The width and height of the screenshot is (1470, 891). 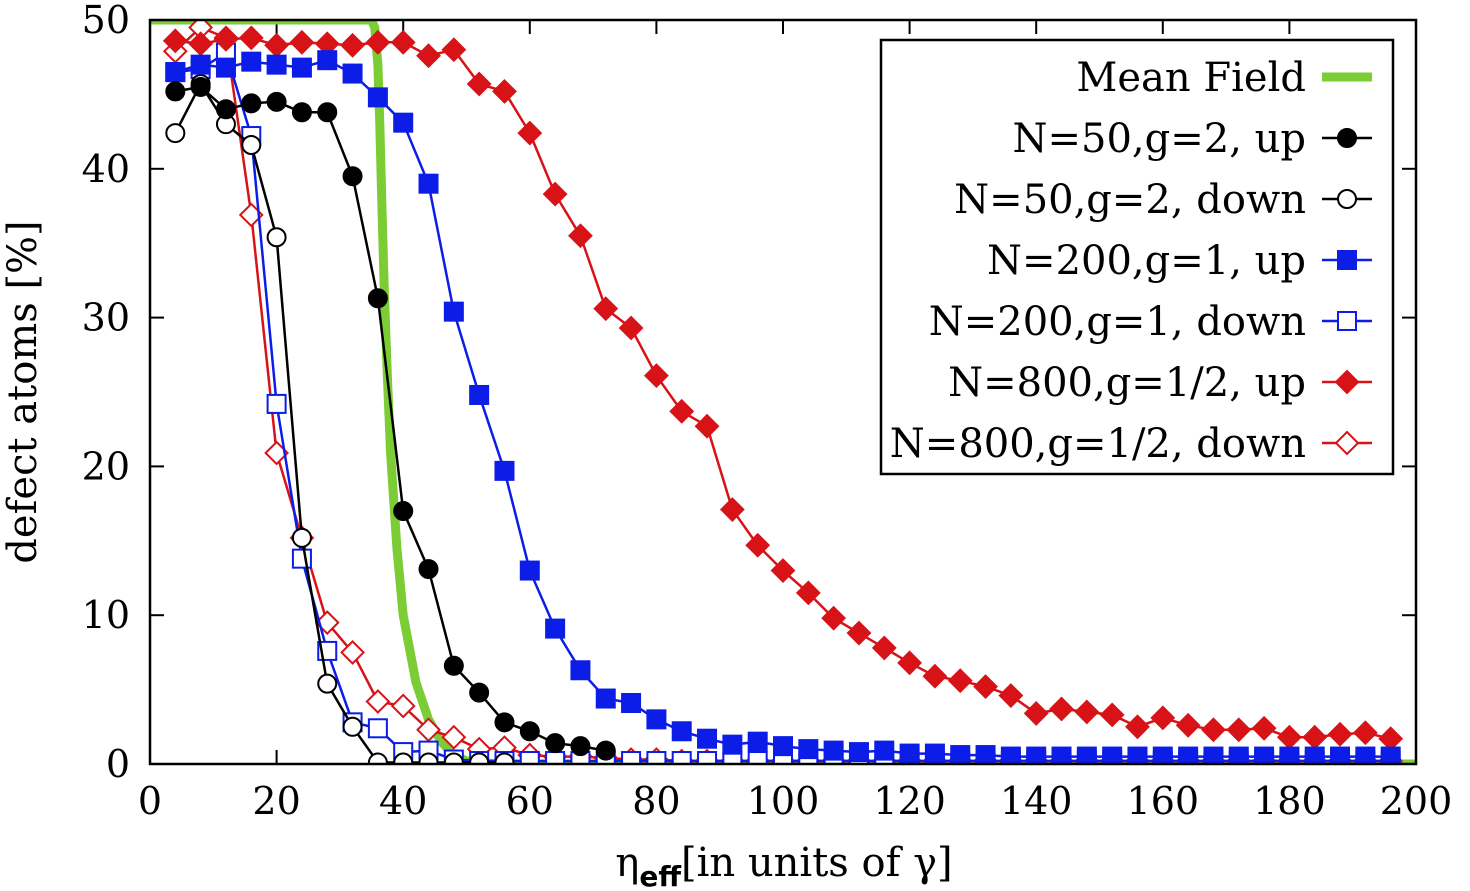 I want to click on x-tick-label: 60, so click(x=530, y=801).